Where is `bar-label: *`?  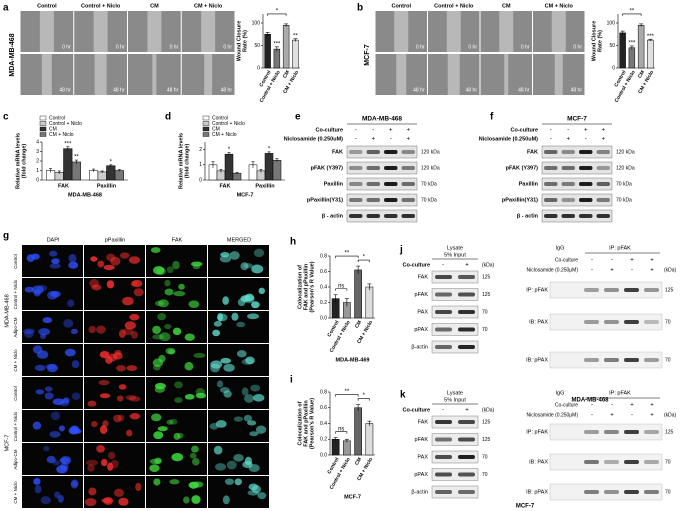
bar-label: * is located at coordinates (269, 149).